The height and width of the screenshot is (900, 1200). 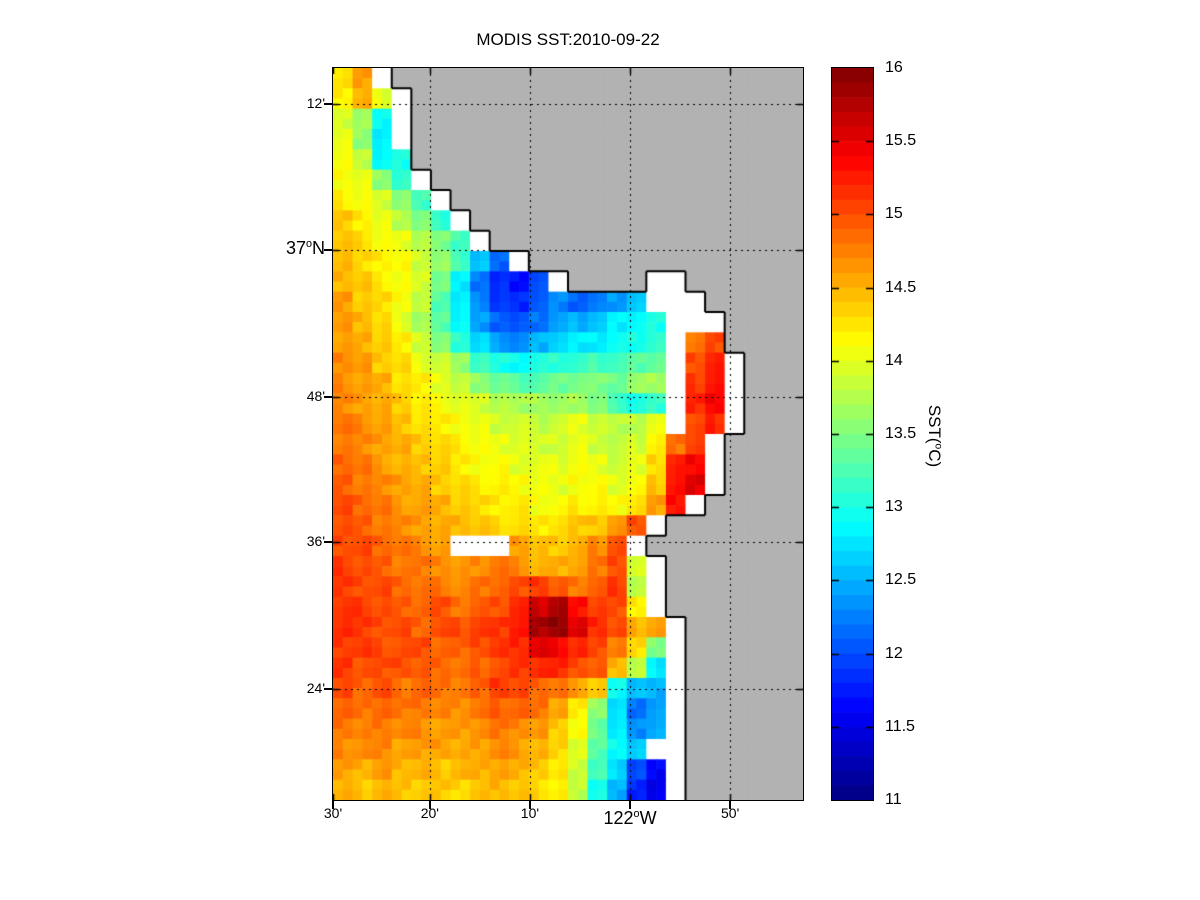 What do you see at coordinates (901, 580) in the screenshot?
I see `colorbar-tick-label: 12.5` at bounding box center [901, 580].